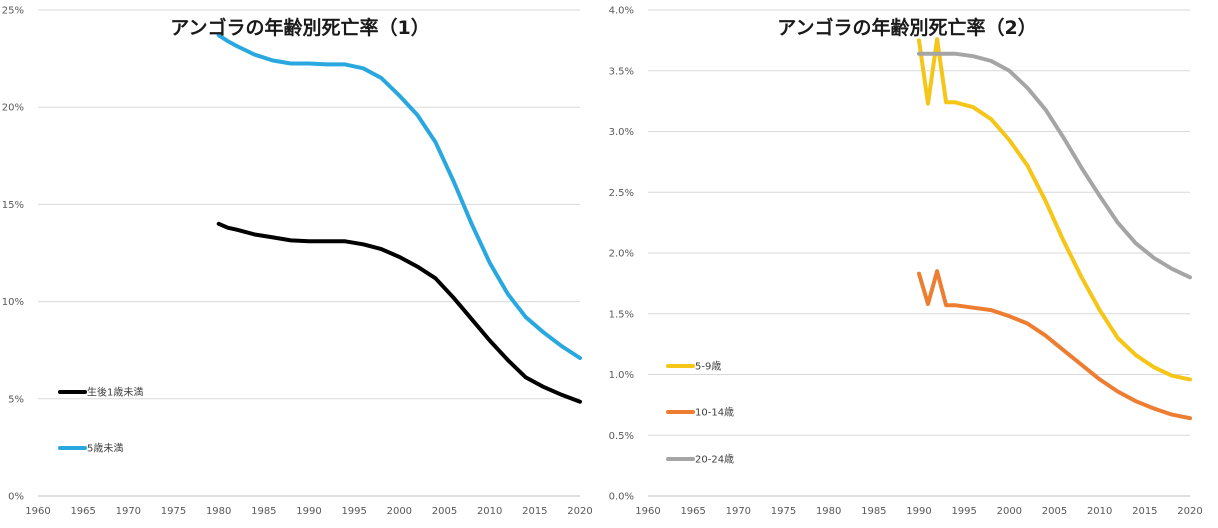 The width and height of the screenshot is (1218, 528). Describe the element at coordinates (708, 367) in the screenshot. I see `legend-label: 5-9歳` at that location.